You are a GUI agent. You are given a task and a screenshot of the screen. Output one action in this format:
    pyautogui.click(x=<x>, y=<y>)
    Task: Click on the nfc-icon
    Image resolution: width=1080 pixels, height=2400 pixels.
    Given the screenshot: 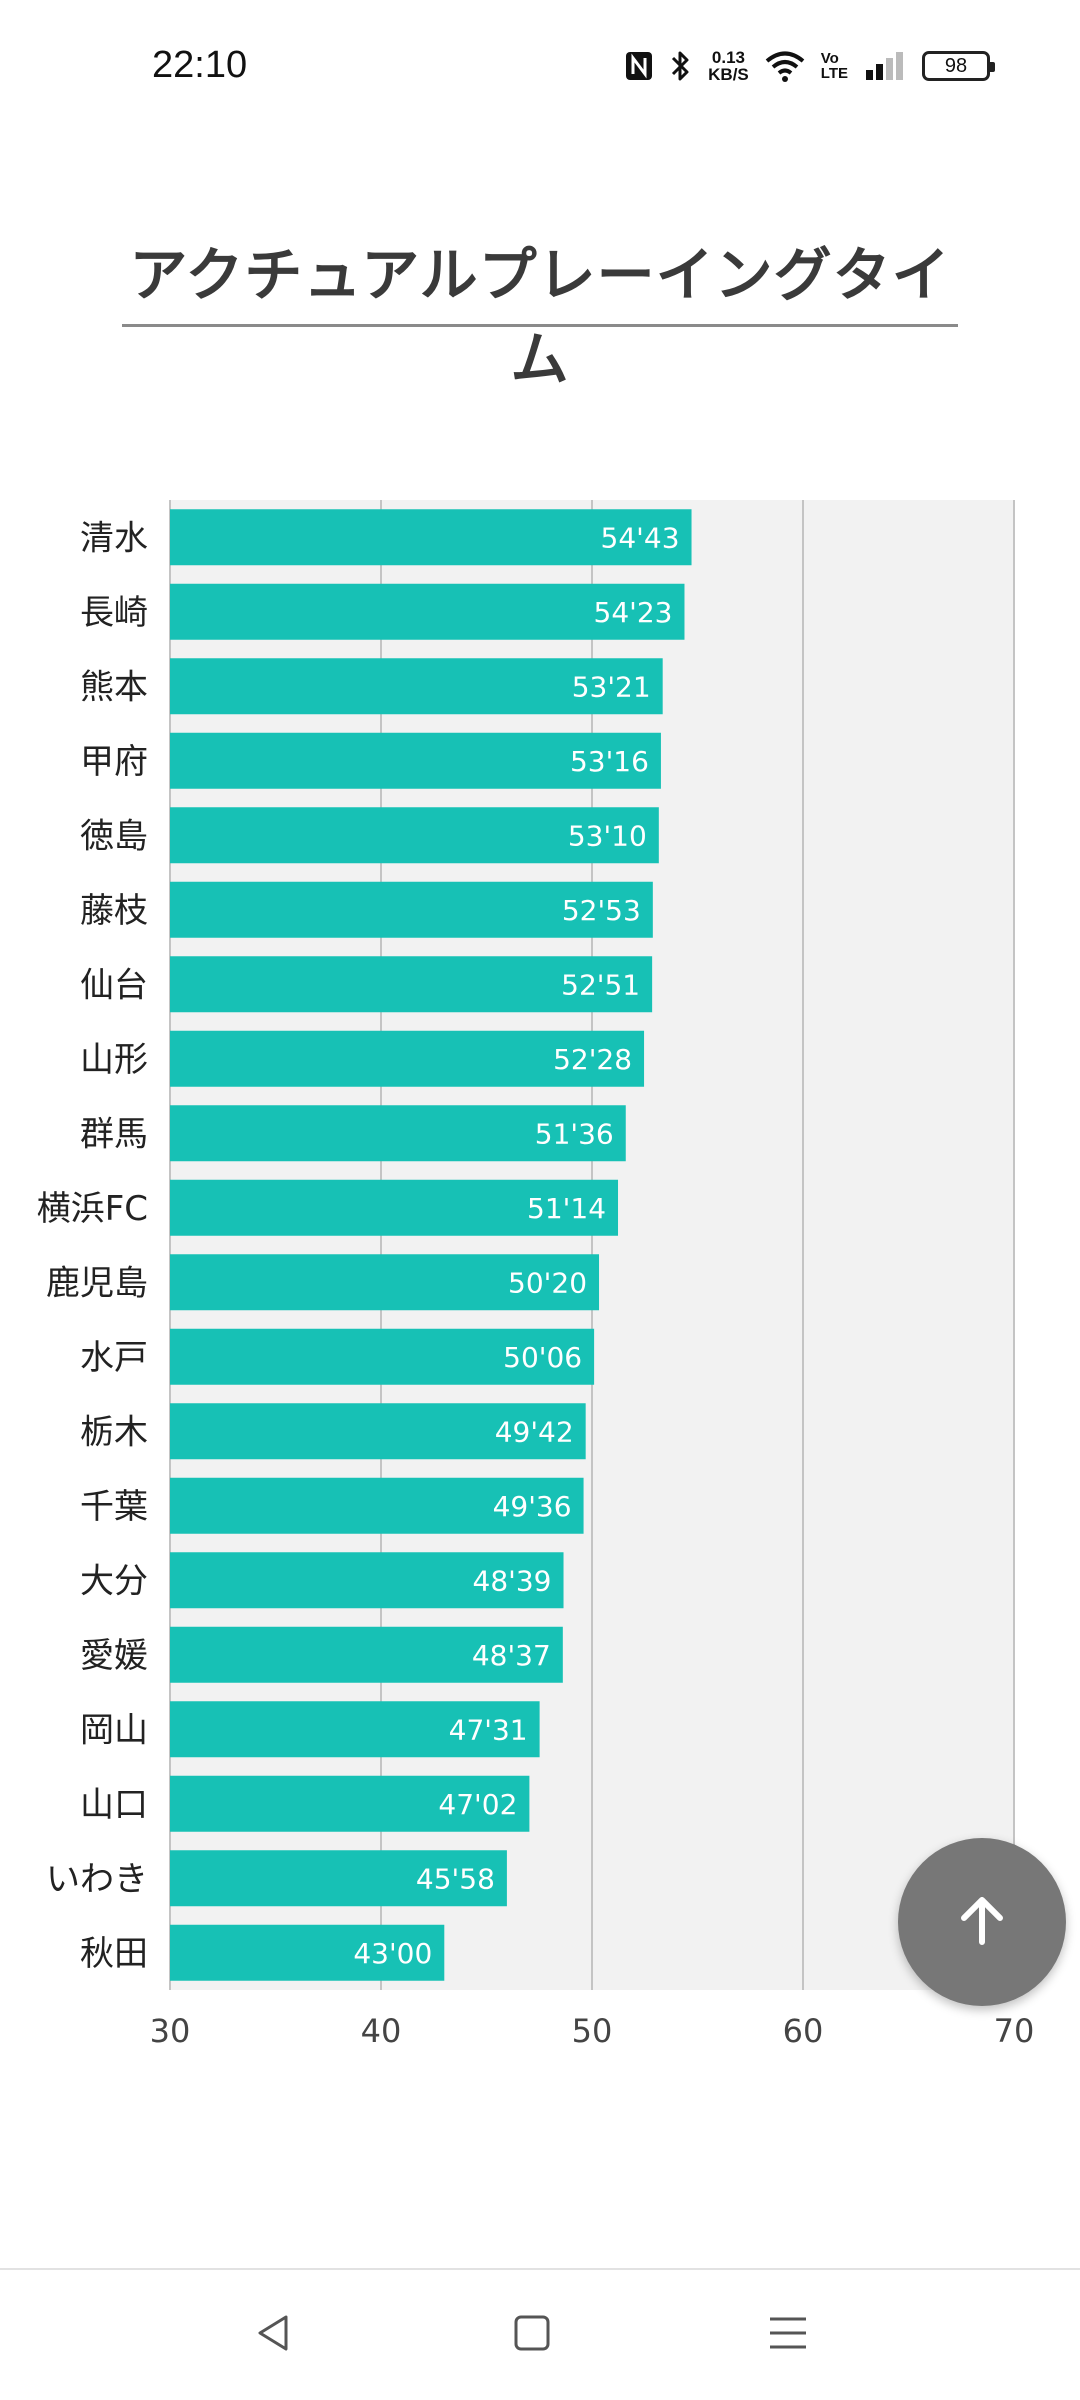 What is the action you would take?
    pyautogui.click(x=639, y=66)
    